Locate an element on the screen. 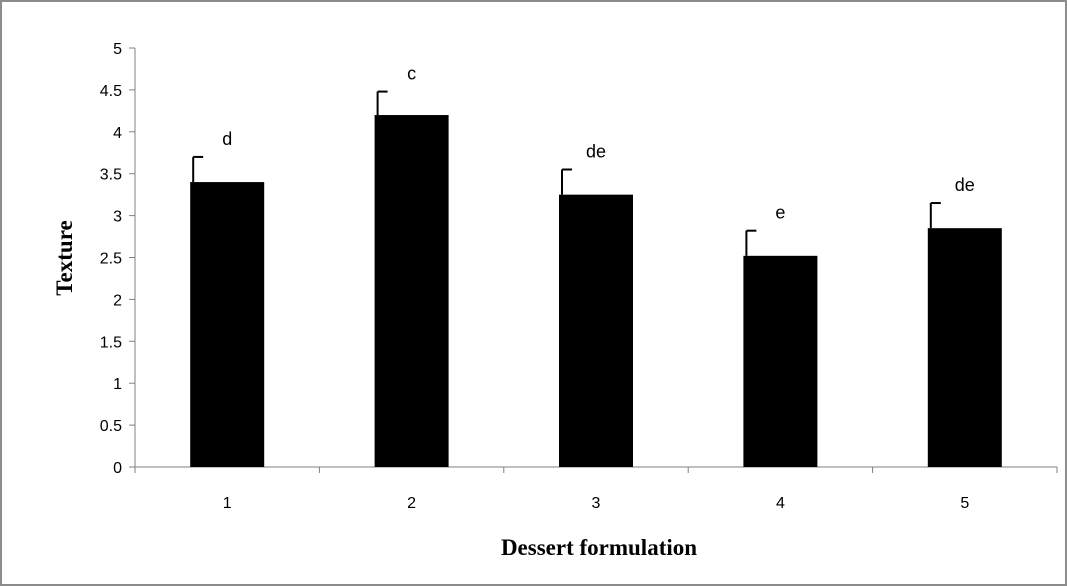  y-tick-label: 0 is located at coordinates (117, 468).